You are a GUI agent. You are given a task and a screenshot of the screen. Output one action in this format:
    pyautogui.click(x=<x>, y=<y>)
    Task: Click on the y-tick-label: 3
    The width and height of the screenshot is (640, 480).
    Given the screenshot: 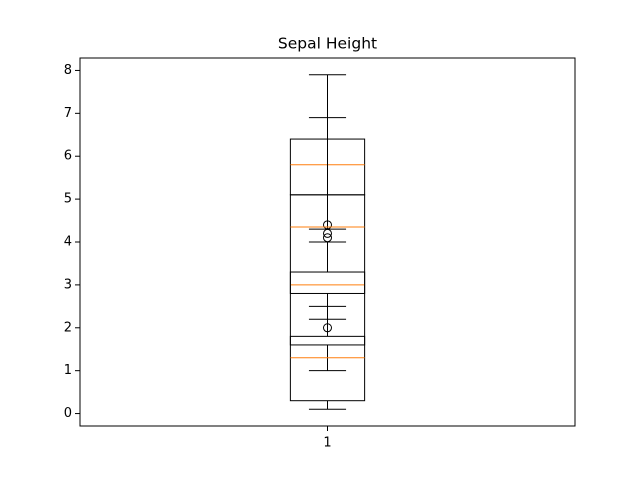 What is the action you would take?
    pyautogui.click(x=68, y=284)
    